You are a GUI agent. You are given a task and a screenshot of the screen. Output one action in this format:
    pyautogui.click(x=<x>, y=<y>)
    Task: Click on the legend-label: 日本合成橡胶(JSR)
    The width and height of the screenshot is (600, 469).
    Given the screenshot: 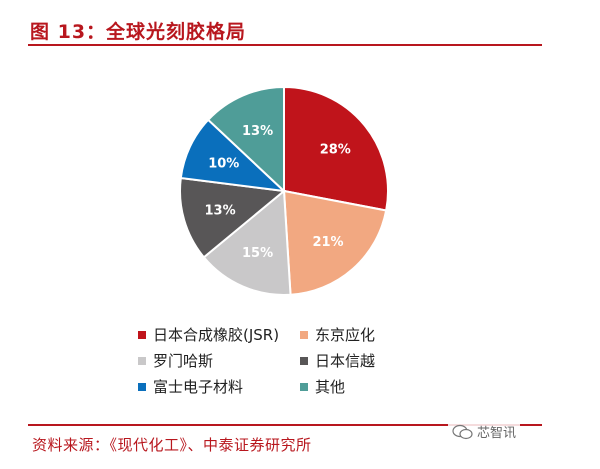 What is the action you would take?
    pyautogui.click(x=216, y=335)
    